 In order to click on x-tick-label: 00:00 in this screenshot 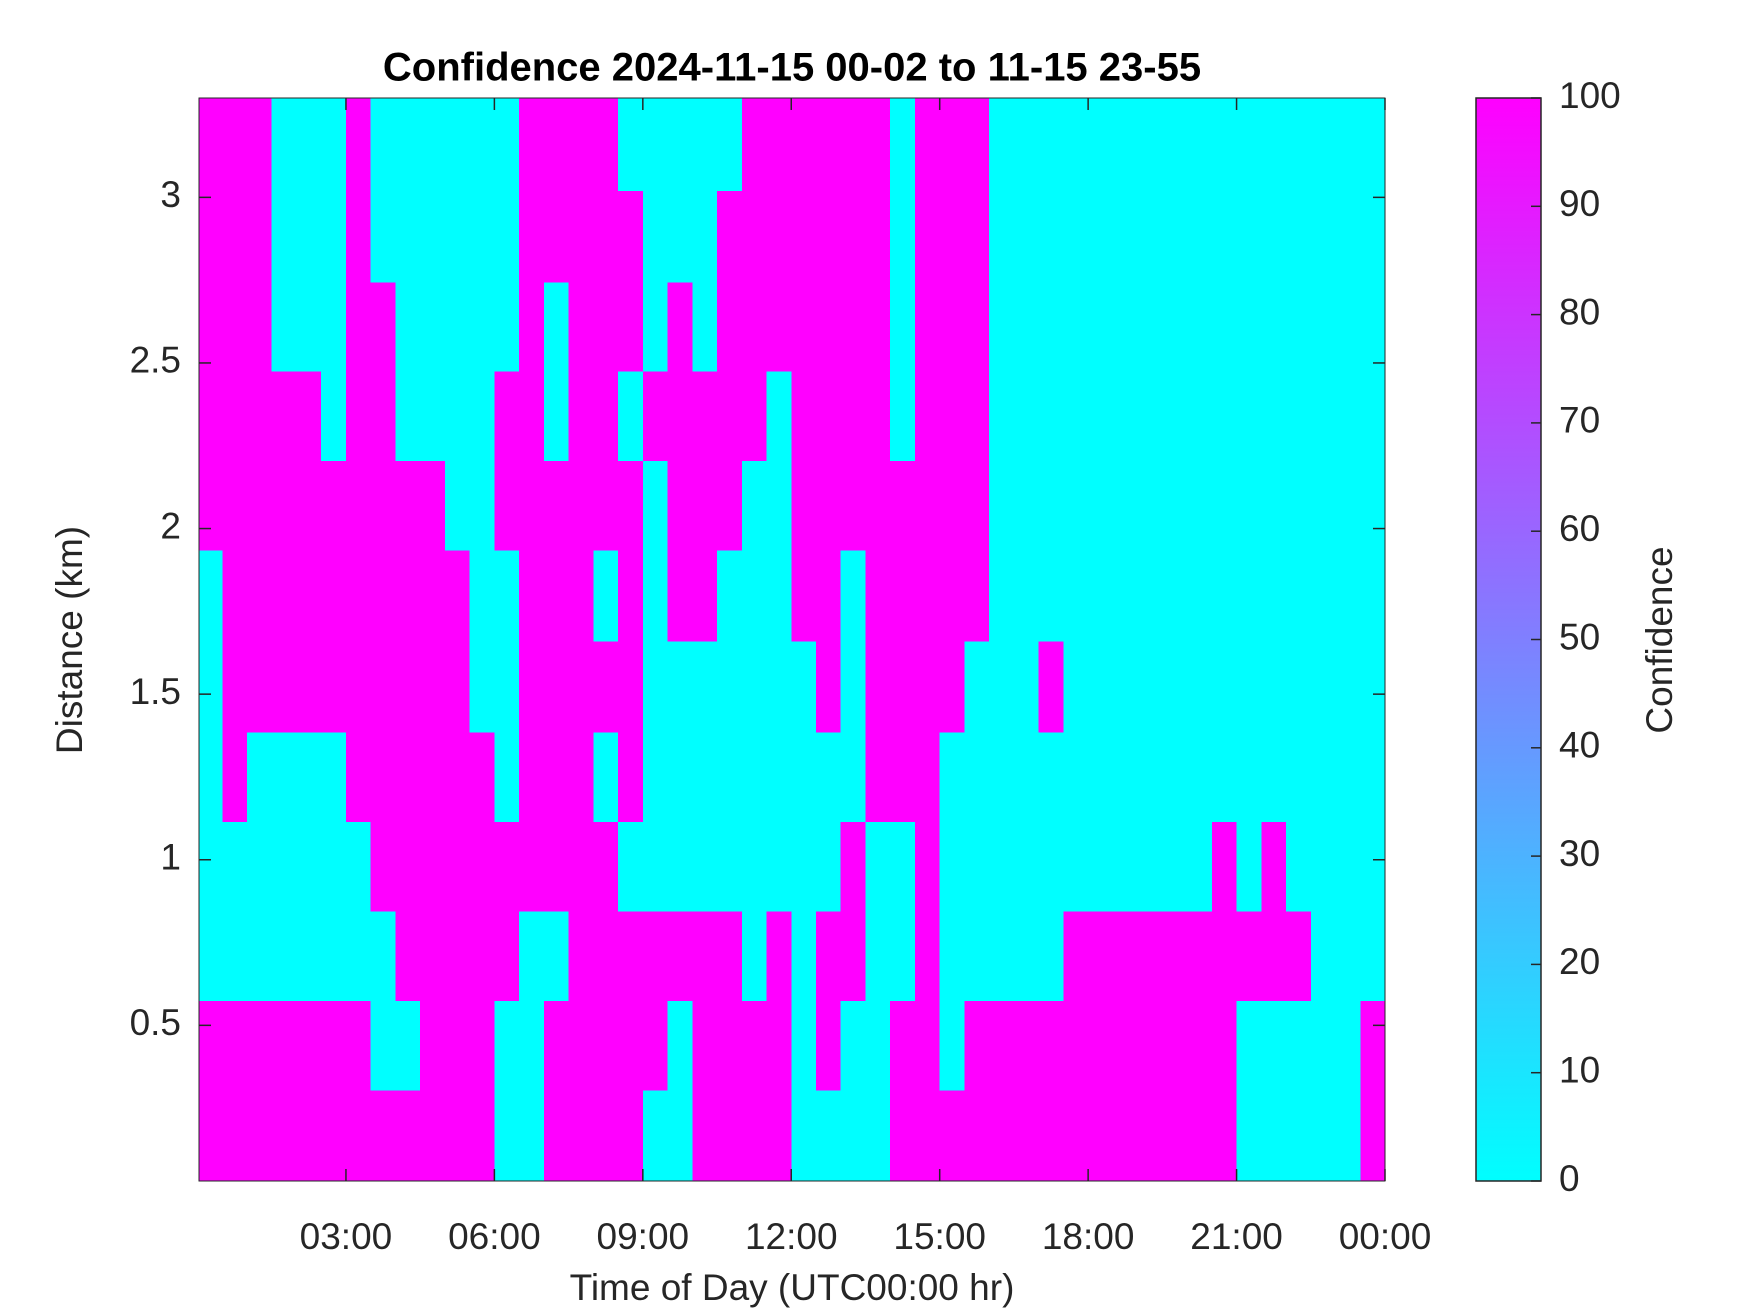, I will do `click(1385, 1236)`.